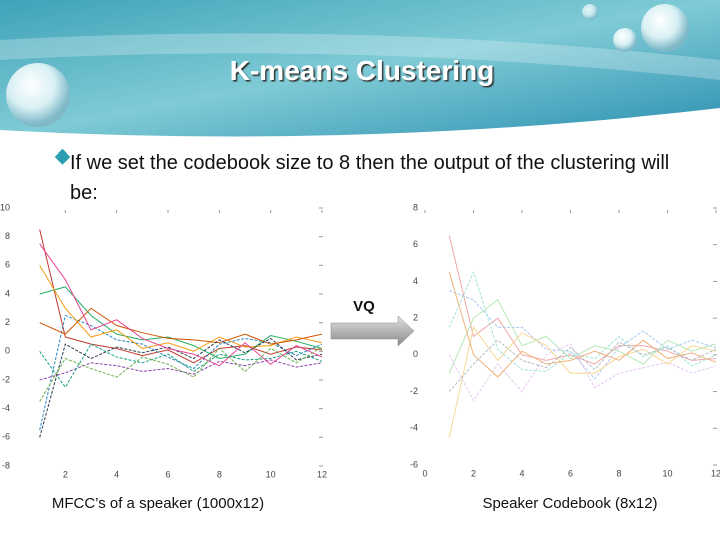 This screenshot has height=540, width=720. What do you see at coordinates (62, 156) in the screenshot?
I see `bullet-icon` at bounding box center [62, 156].